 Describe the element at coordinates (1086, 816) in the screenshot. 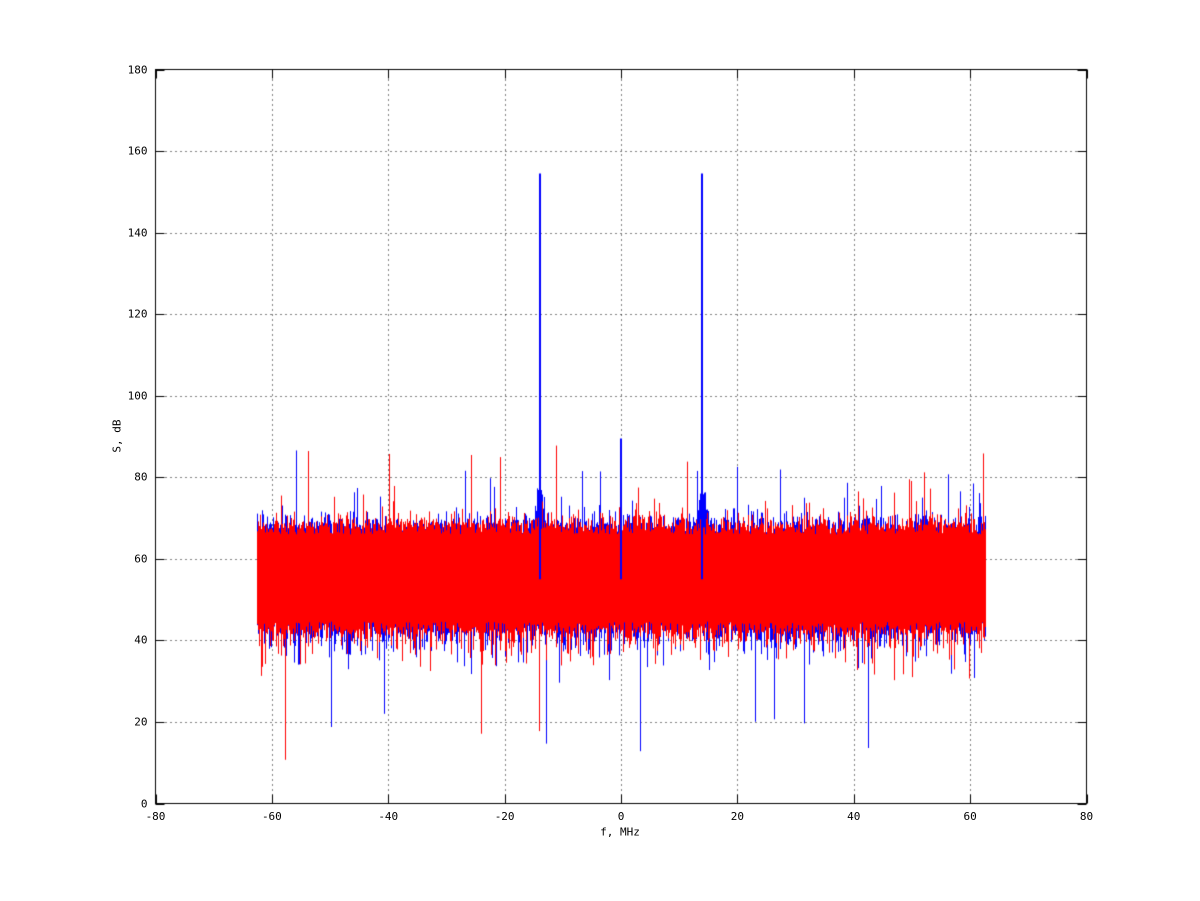

I see `x-tick-label: 80` at that location.